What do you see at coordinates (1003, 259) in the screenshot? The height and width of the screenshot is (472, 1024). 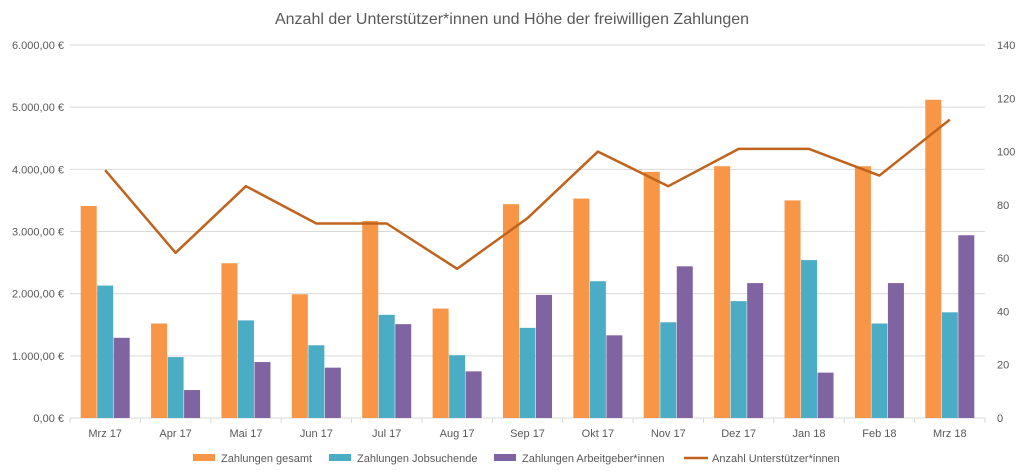 I see `right-tick-label: 60` at bounding box center [1003, 259].